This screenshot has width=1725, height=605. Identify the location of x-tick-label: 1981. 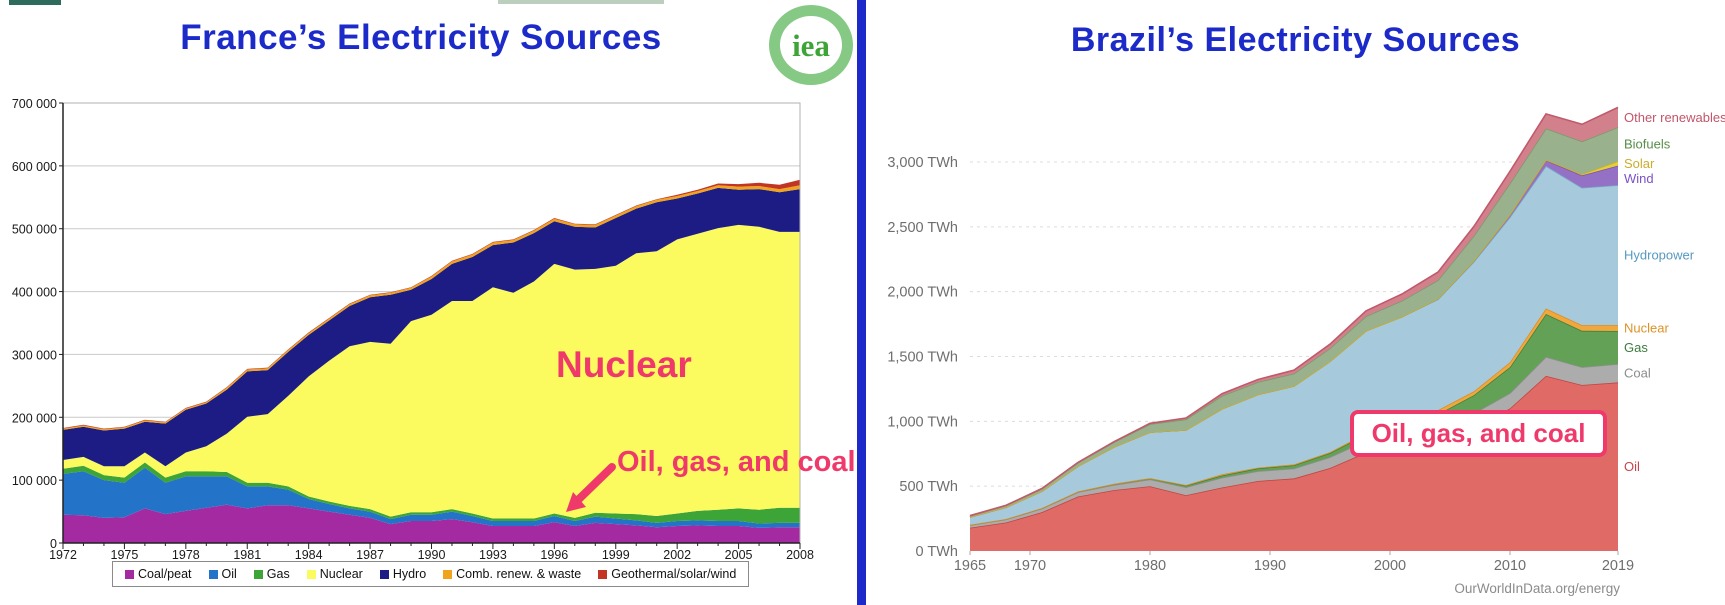
(247, 555).